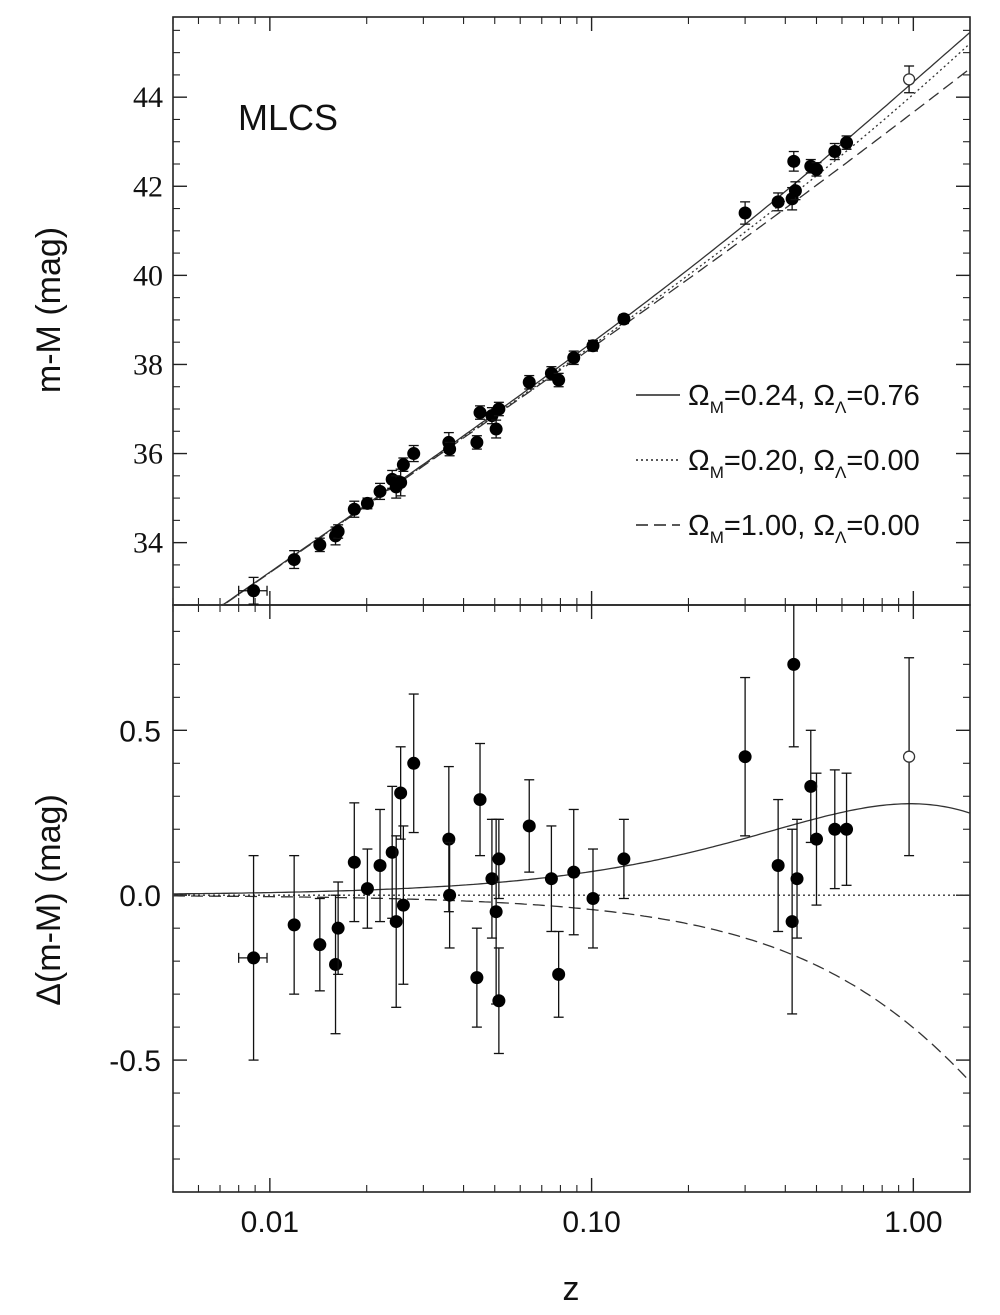  What do you see at coordinates (148, 186) in the screenshot?
I see `top-y-tick-label: 42` at bounding box center [148, 186].